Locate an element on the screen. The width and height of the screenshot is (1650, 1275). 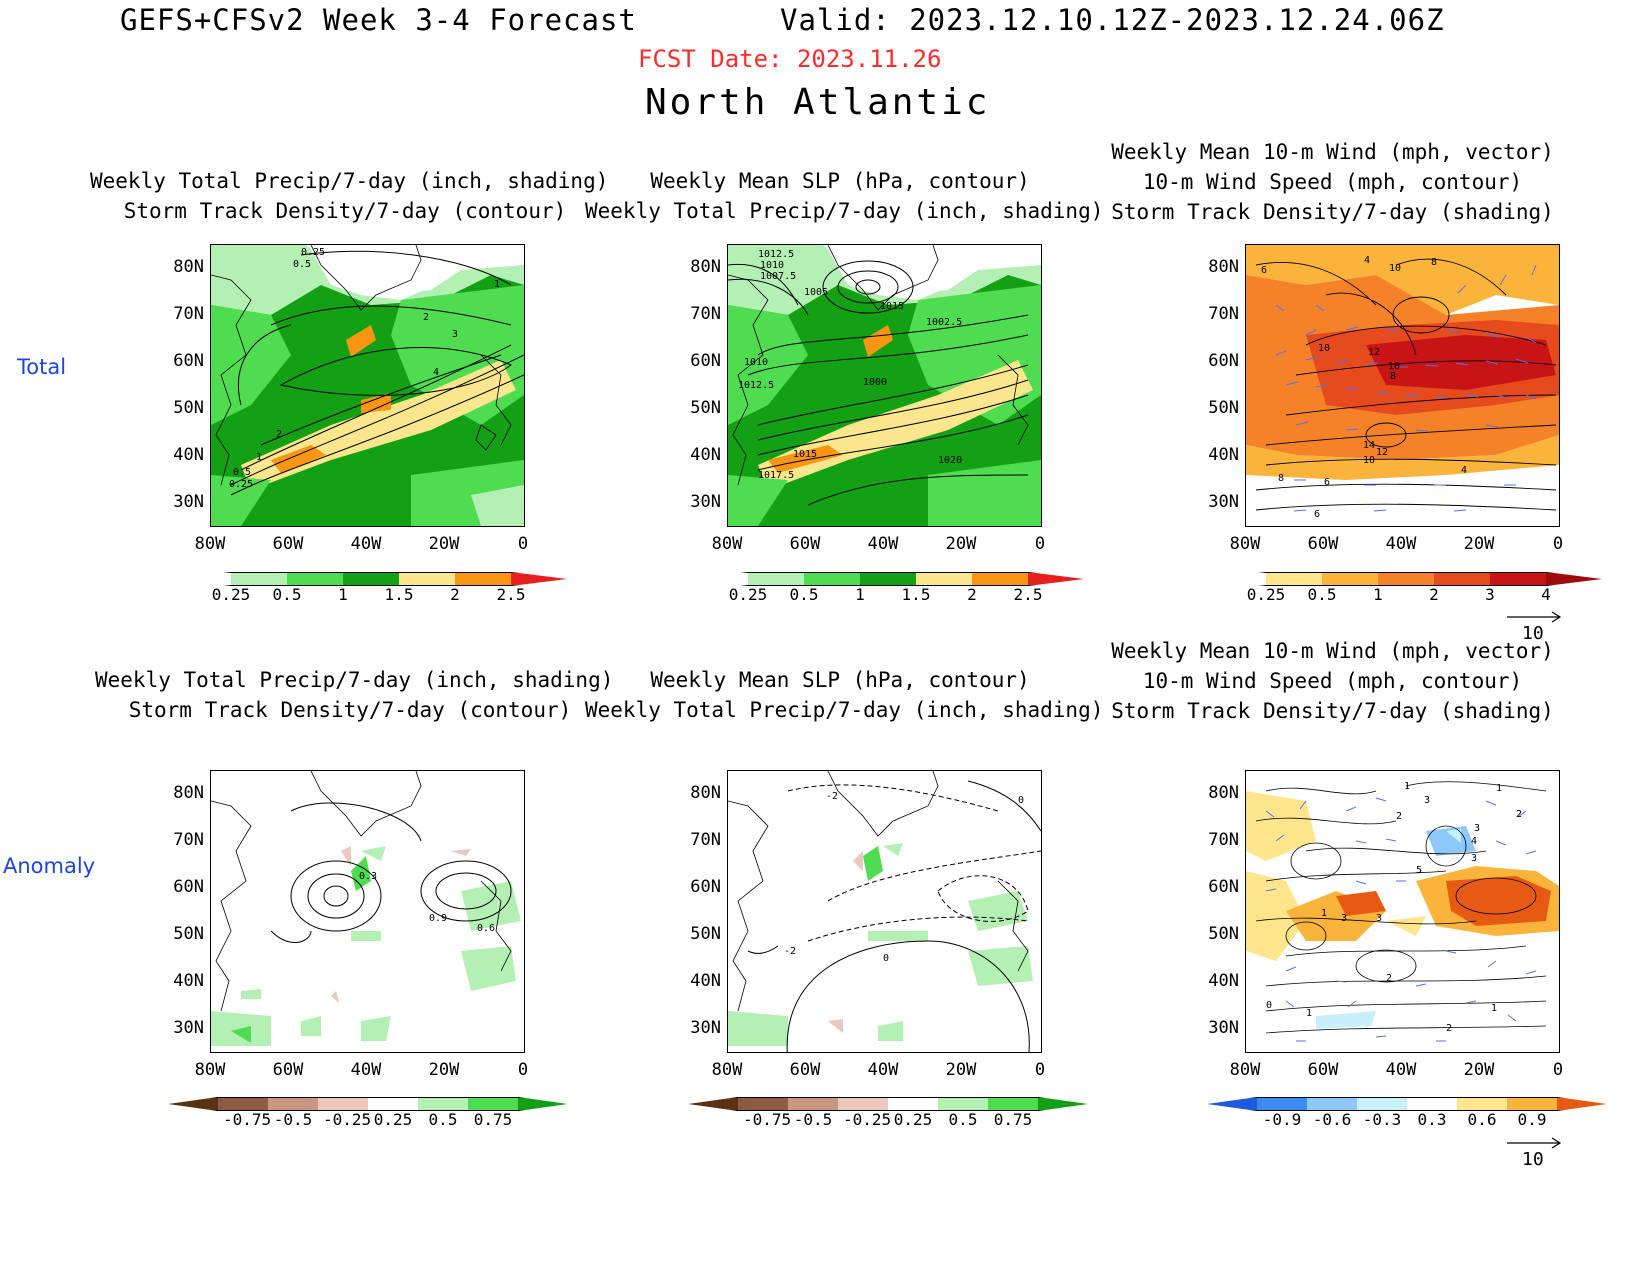
colorbar-tick-label: -0.3 is located at coordinates (1382, 1119).